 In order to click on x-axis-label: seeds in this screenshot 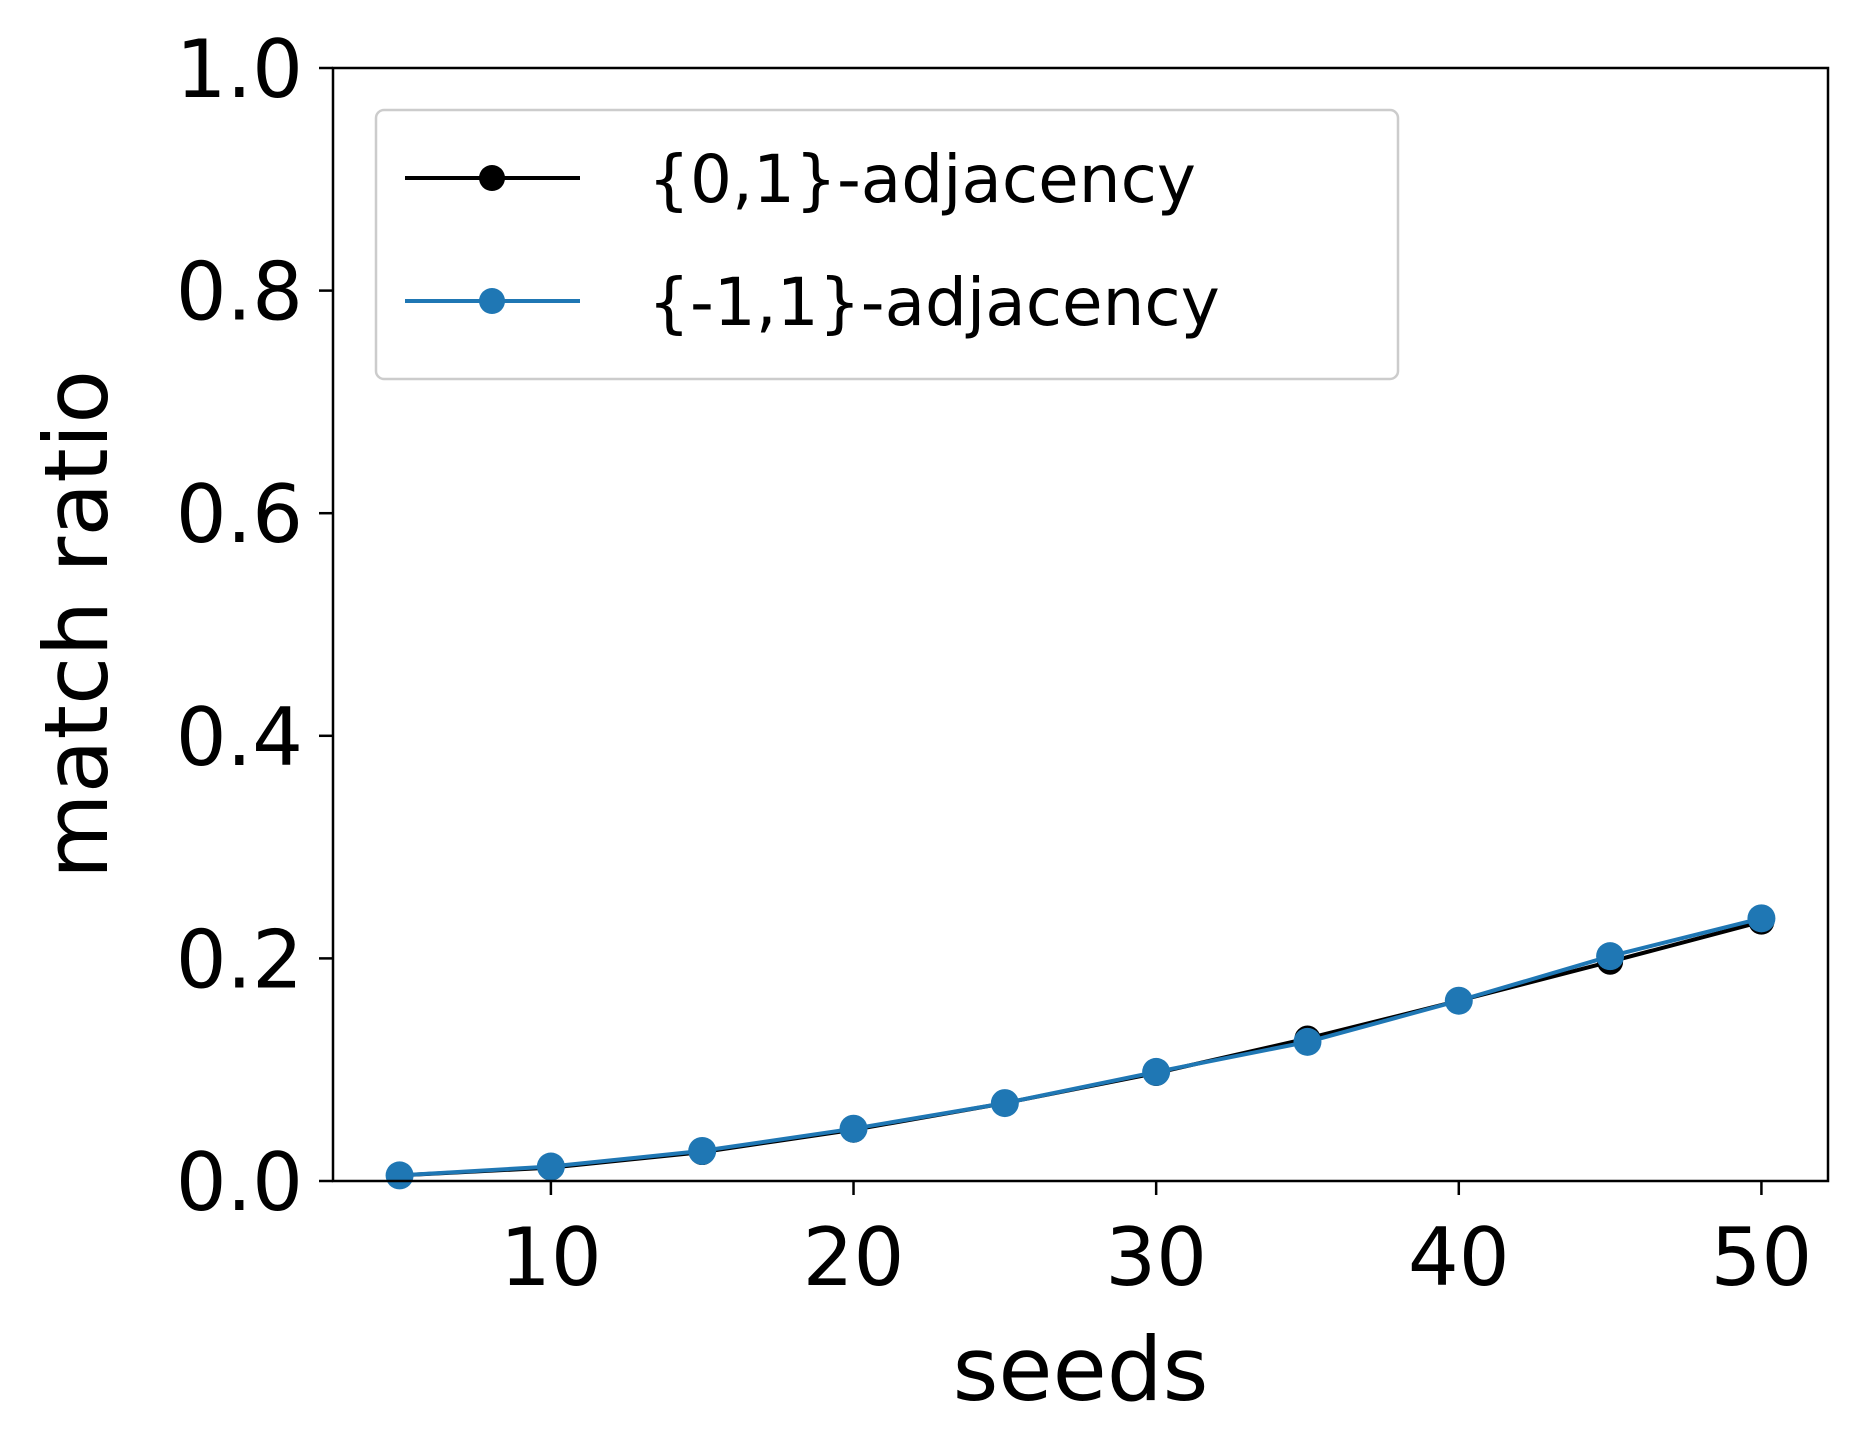, I will do `click(1081, 1369)`.